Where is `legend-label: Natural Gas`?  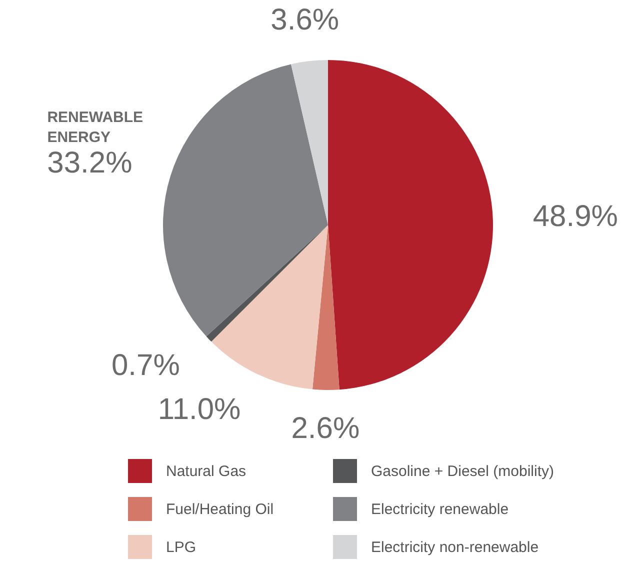
legend-label: Natural Gas is located at coordinates (206, 471).